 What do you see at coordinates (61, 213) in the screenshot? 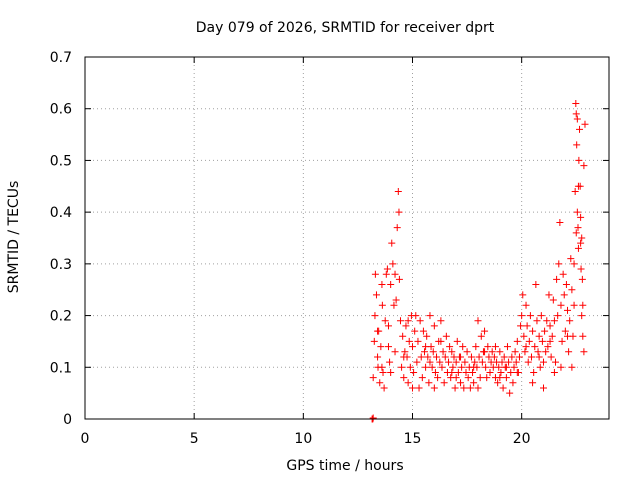
I see `y-tick-label: 0.4` at bounding box center [61, 213].